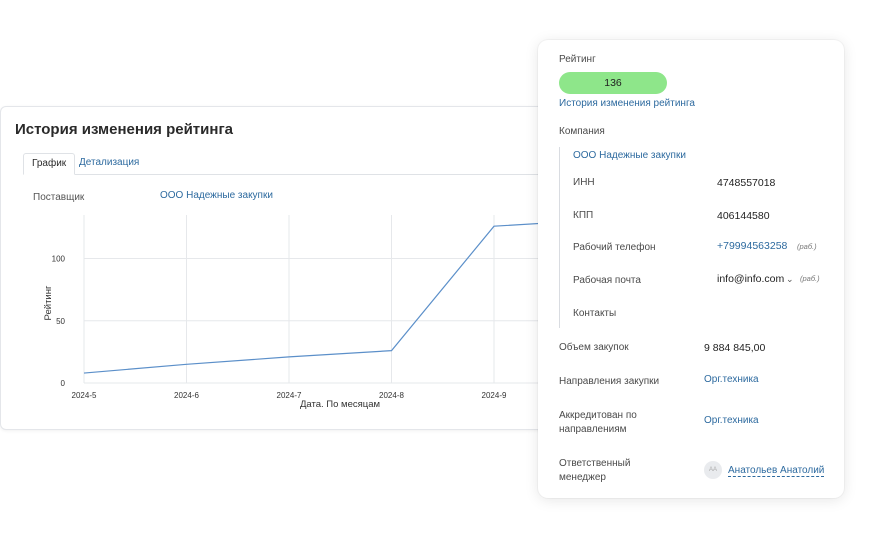 This screenshot has width=880, height=536. Describe the element at coordinates (582, 131) in the screenshot. I see `company-label: Компания` at that location.